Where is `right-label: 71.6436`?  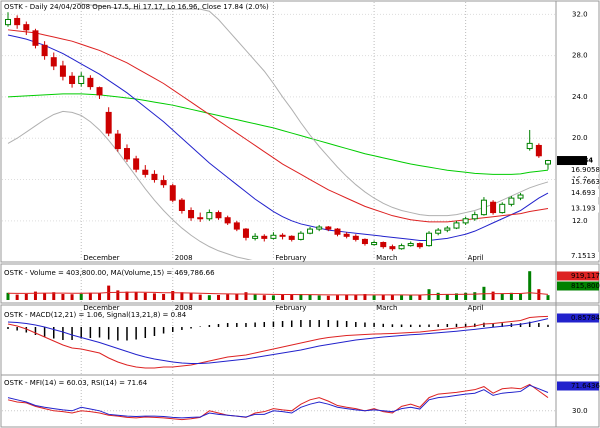 right-label: 71.6436 is located at coordinates (585, 386).